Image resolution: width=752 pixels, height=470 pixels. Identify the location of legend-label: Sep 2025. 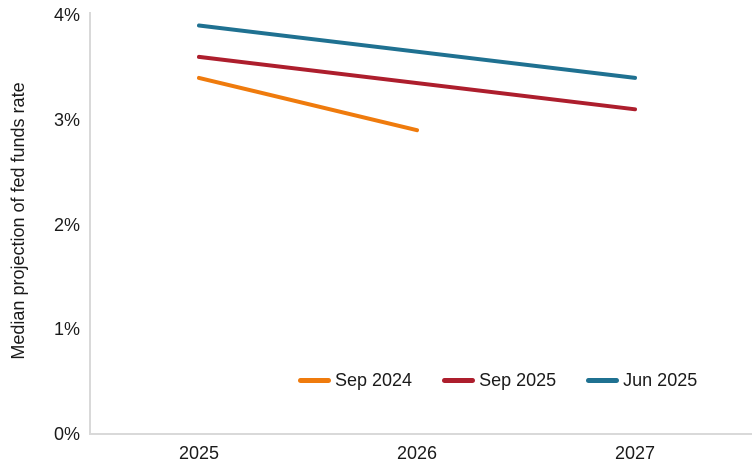
(518, 380).